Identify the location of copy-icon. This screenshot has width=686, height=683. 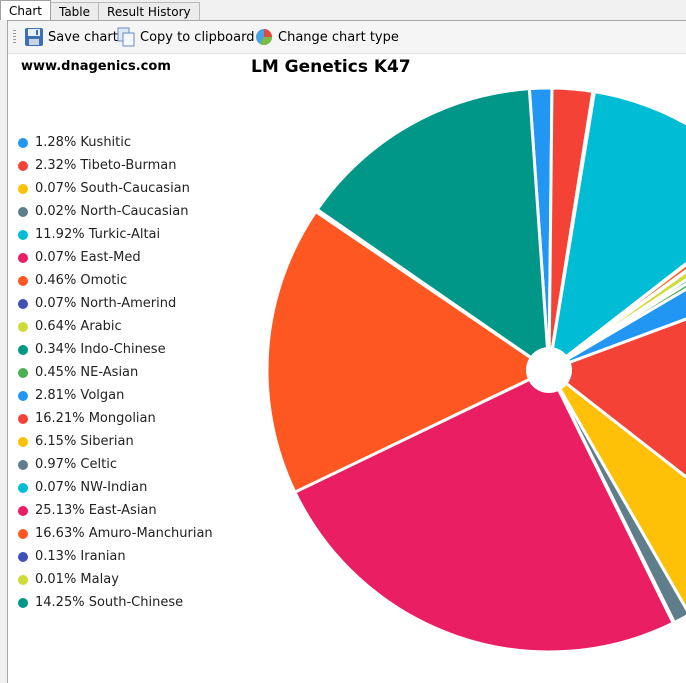
(126, 37).